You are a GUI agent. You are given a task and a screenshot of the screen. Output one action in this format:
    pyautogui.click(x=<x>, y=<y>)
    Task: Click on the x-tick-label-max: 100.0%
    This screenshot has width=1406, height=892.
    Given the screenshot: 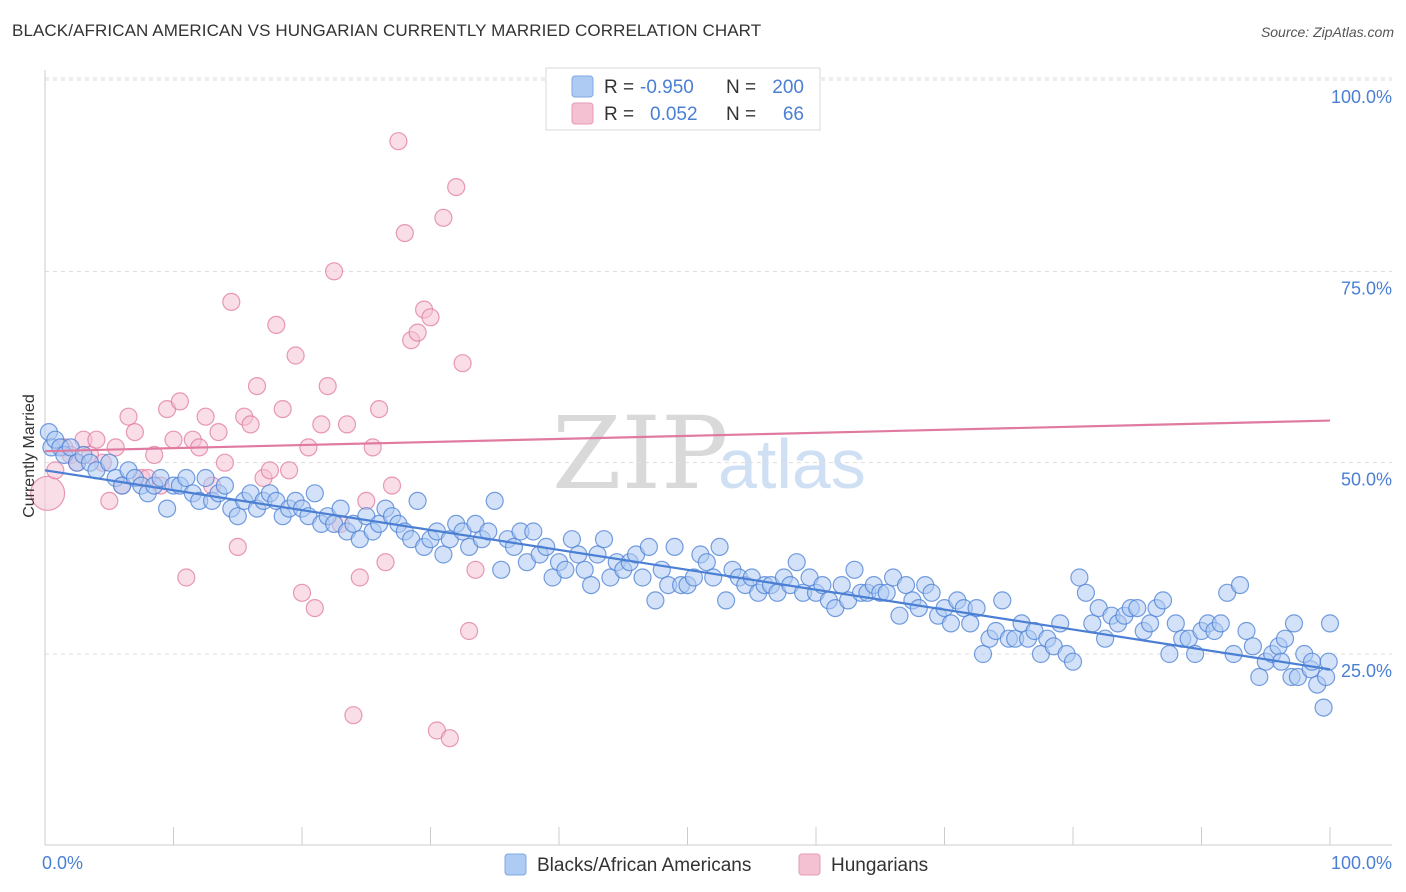 What is the action you would take?
    pyautogui.click(x=1361, y=863)
    